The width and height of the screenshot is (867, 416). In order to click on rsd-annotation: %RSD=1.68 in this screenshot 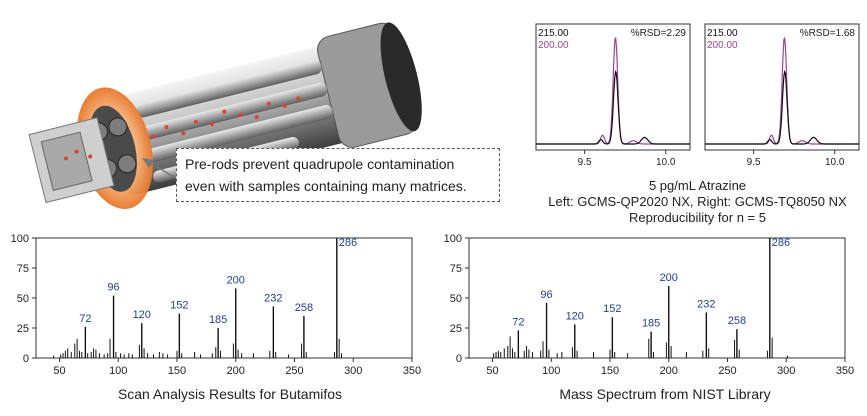, I will do `click(828, 33)`.